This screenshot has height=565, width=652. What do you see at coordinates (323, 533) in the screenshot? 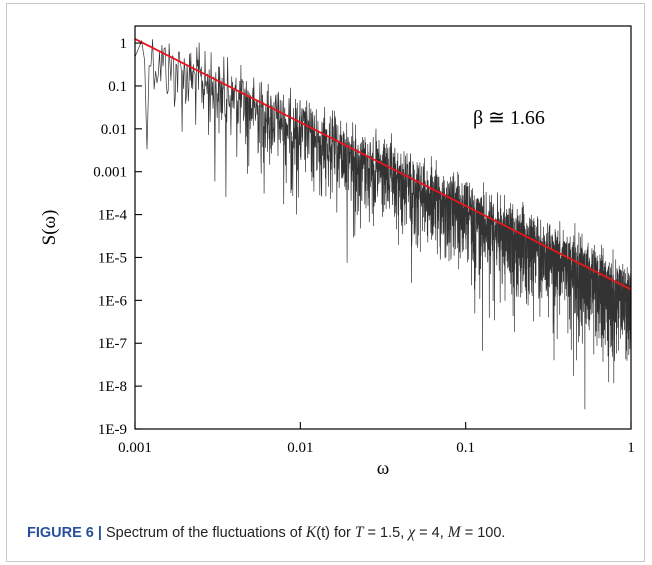
I see `caption-k-arg: (t)` at bounding box center [323, 533].